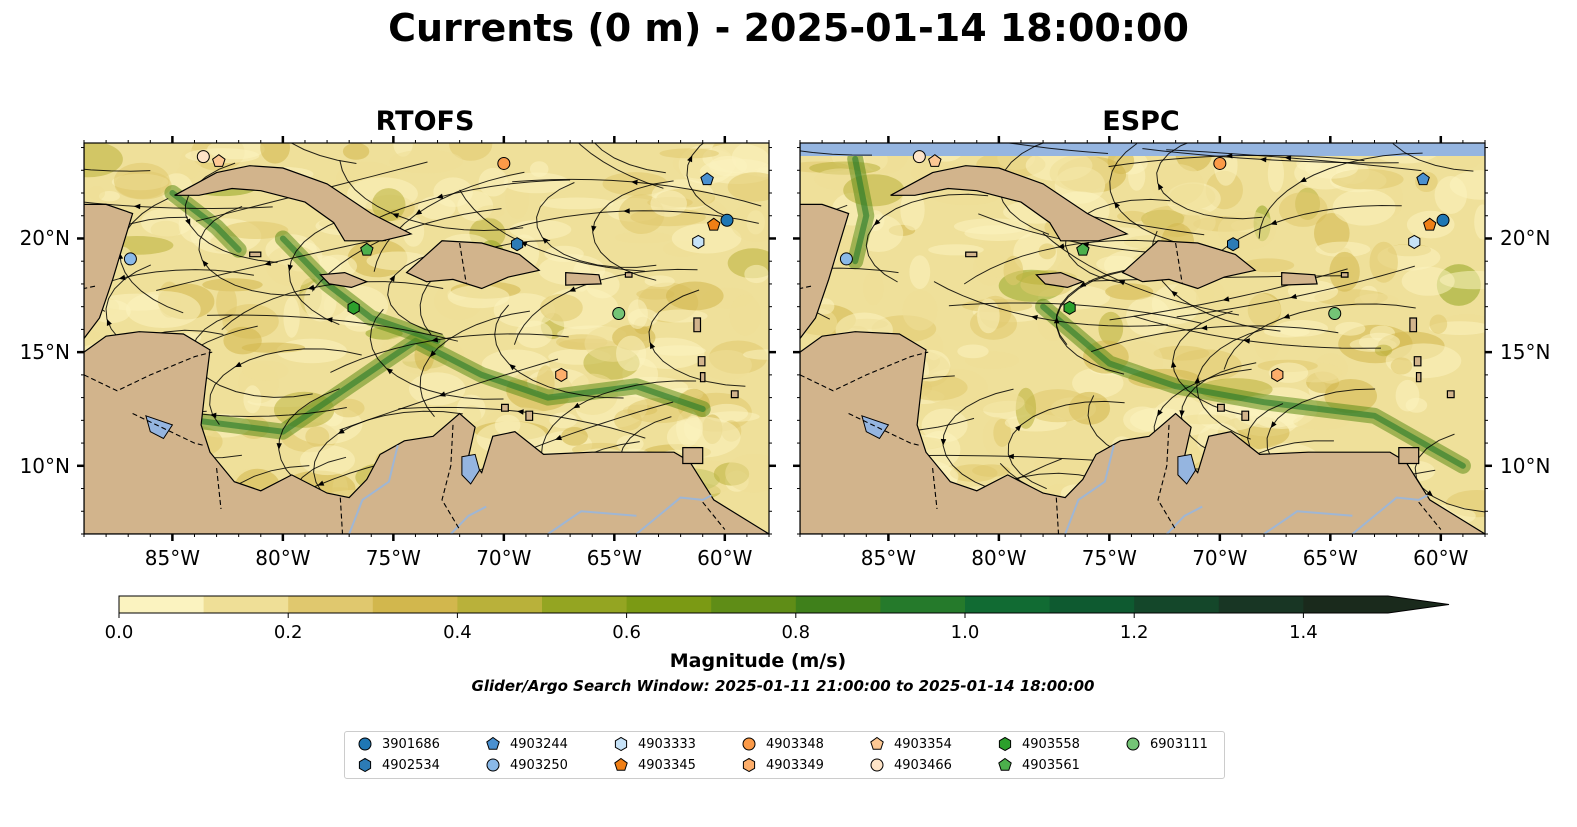  Describe the element at coordinates (398, 765) in the screenshot. I see `legend-item-4902534: 4902534` at that location.